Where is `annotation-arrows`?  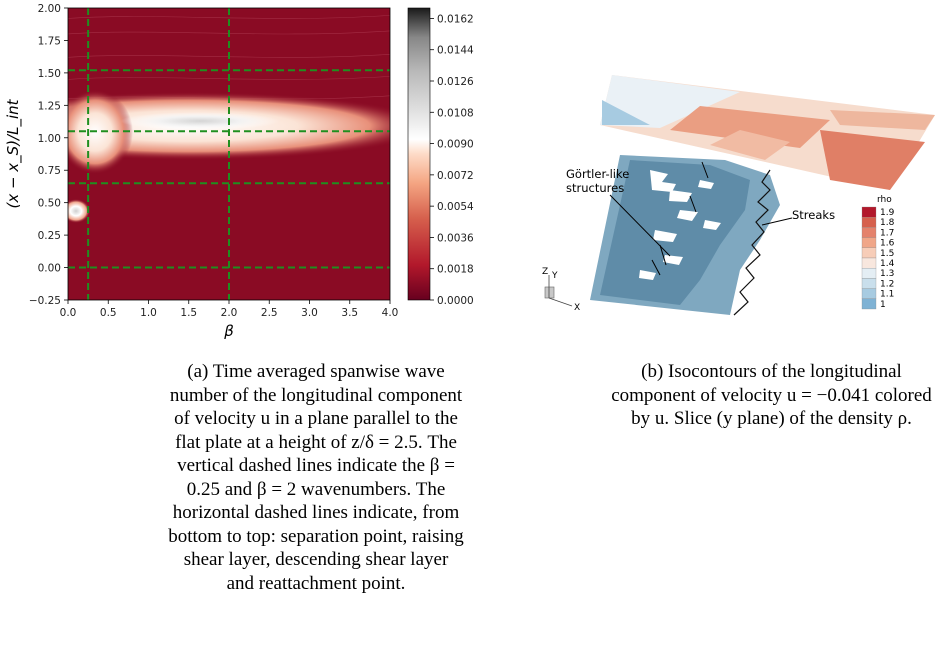
annotation-arrows is located at coordinates (701, 218).